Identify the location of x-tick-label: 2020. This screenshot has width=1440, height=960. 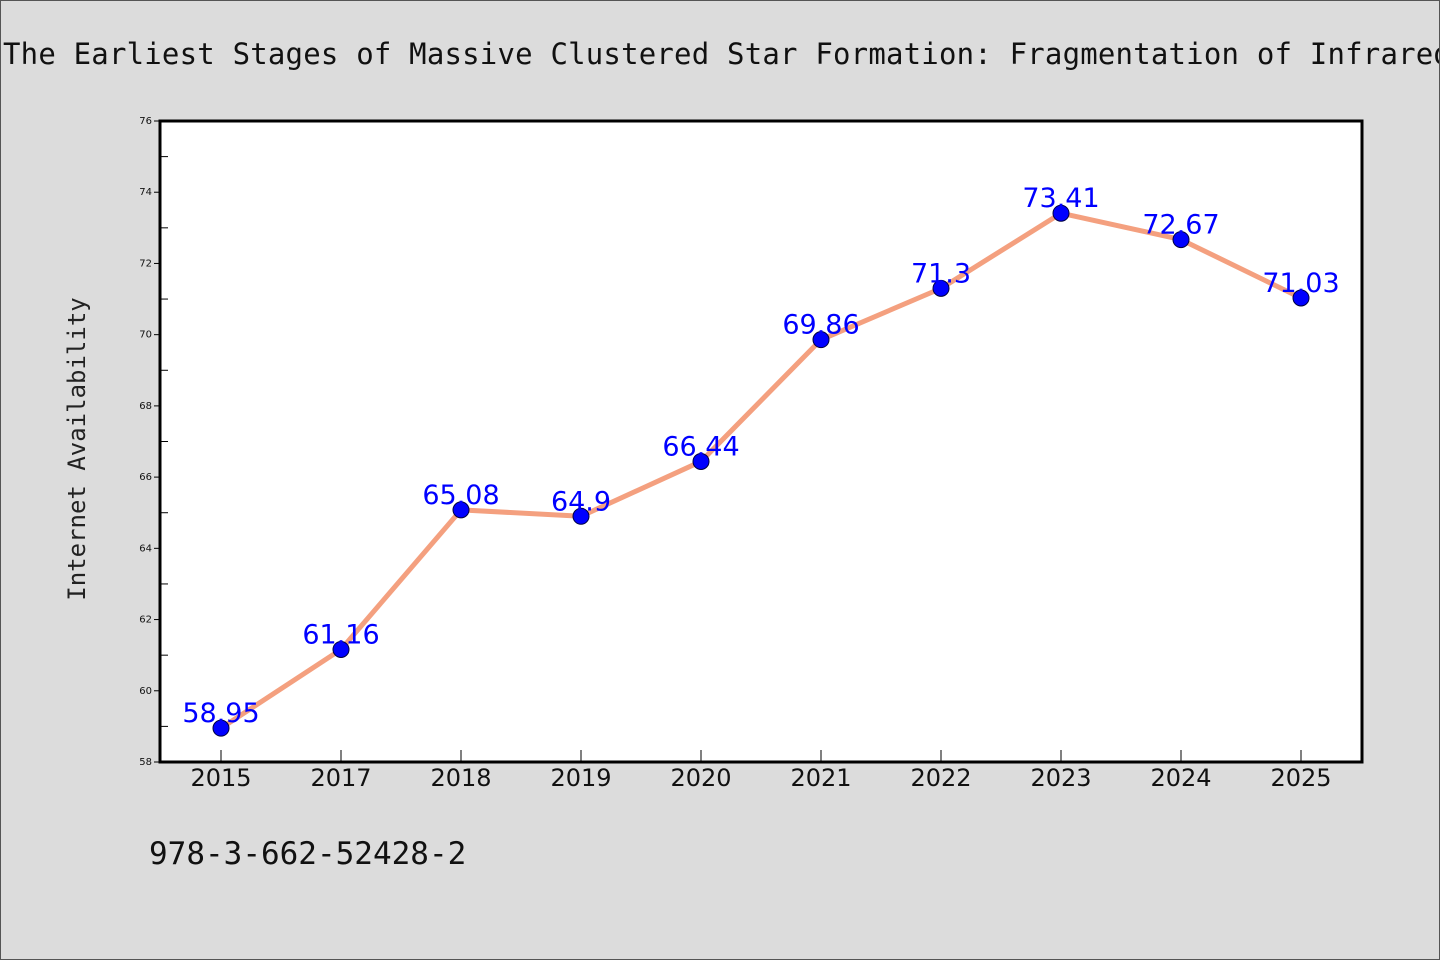
(700, 778).